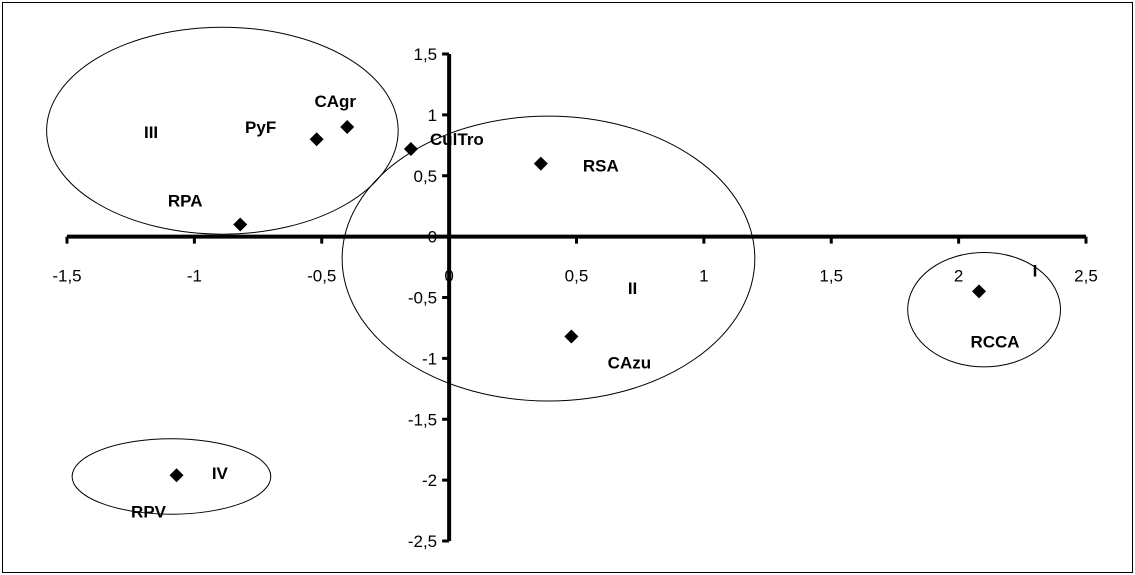 This screenshot has width=1135, height=575. Describe the element at coordinates (66, 276) in the screenshot. I see `x-tick-label: -1,5` at that location.